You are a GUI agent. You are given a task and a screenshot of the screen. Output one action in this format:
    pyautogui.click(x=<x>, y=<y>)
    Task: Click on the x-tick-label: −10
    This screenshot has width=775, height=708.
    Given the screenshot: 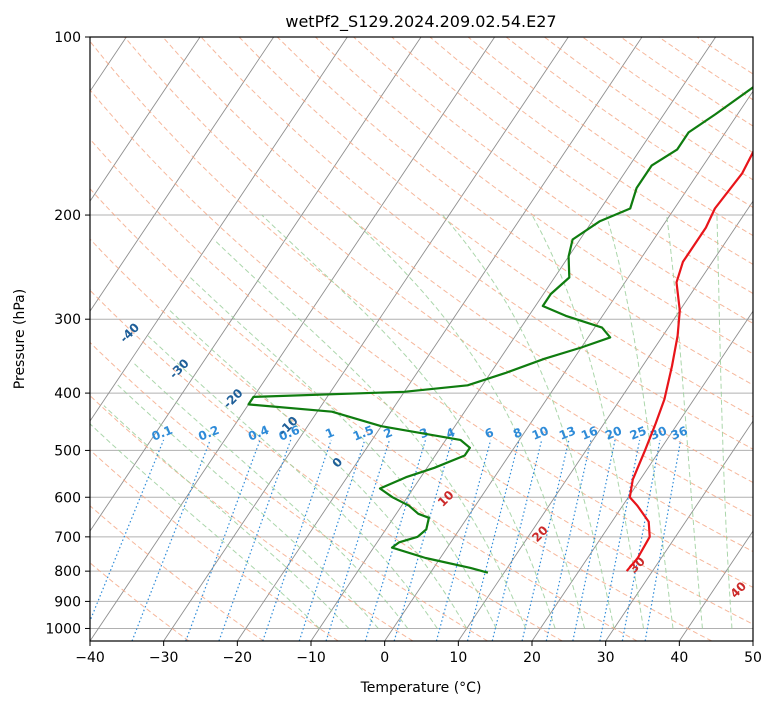 What is the action you would take?
    pyautogui.click(x=311, y=658)
    